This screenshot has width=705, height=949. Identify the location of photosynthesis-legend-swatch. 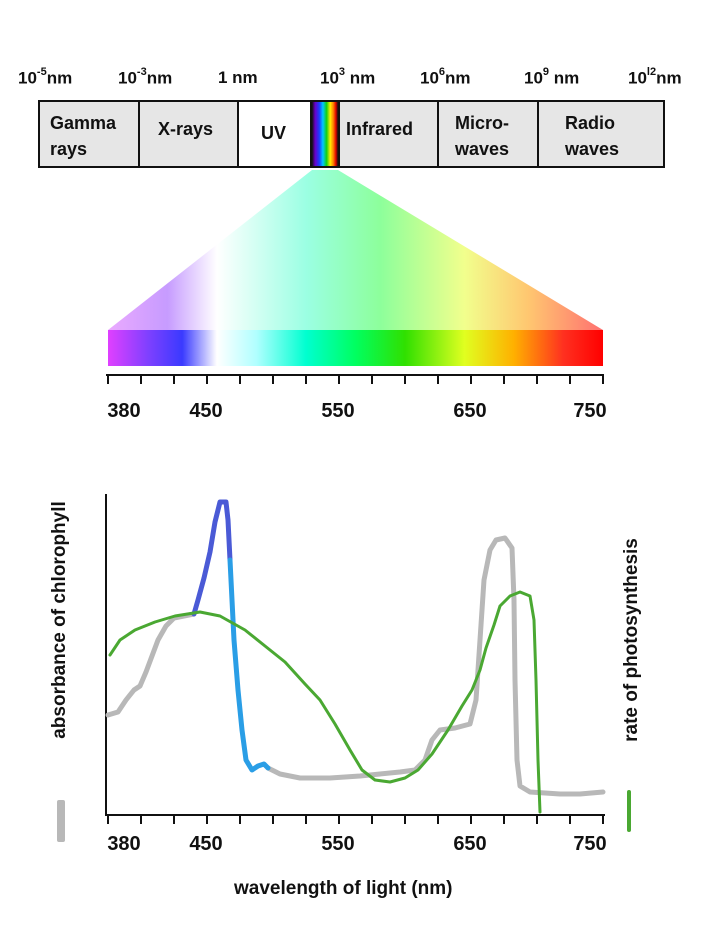
(629, 811).